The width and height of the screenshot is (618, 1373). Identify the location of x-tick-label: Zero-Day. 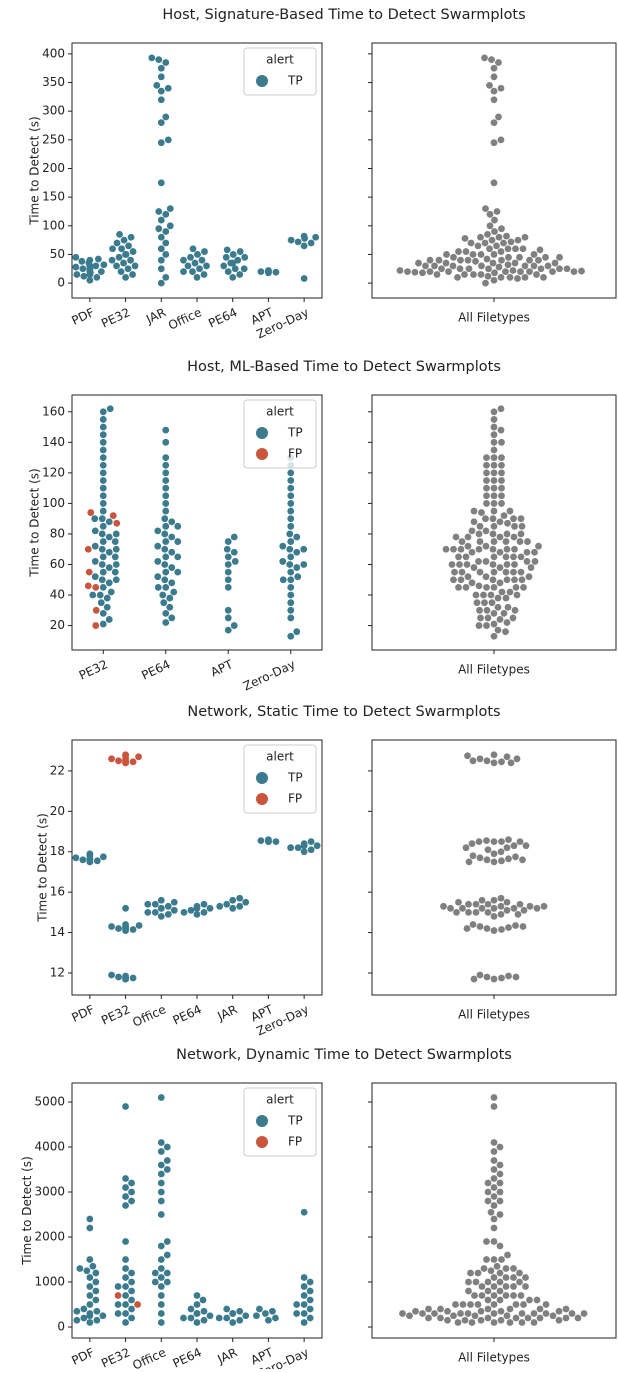
(269, 675).